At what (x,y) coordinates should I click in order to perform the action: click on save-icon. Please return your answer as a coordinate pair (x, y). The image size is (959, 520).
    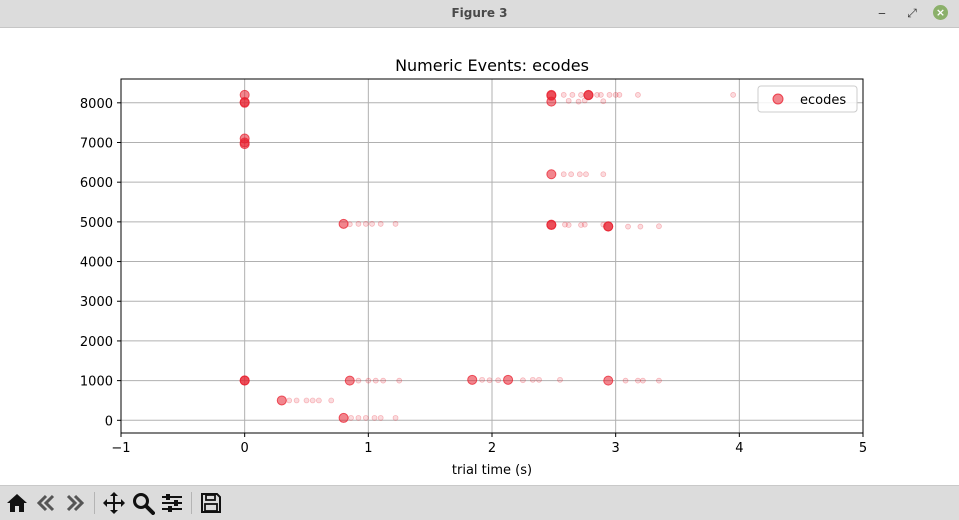
    Looking at the image, I should click on (211, 503).